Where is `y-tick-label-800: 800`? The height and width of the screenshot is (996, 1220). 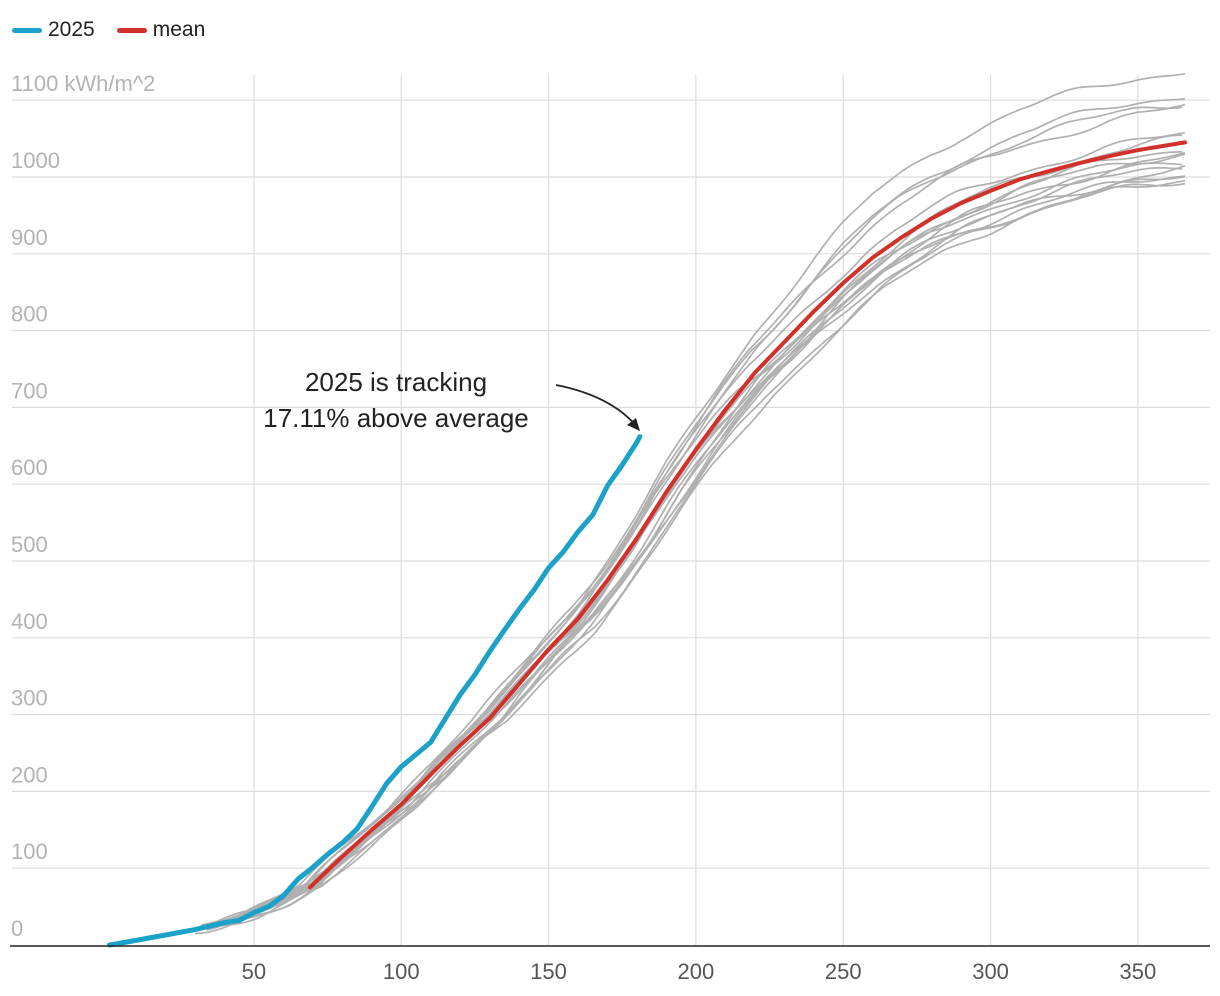
y-tick-label-800: 800 is located at coordinates (29, 314).